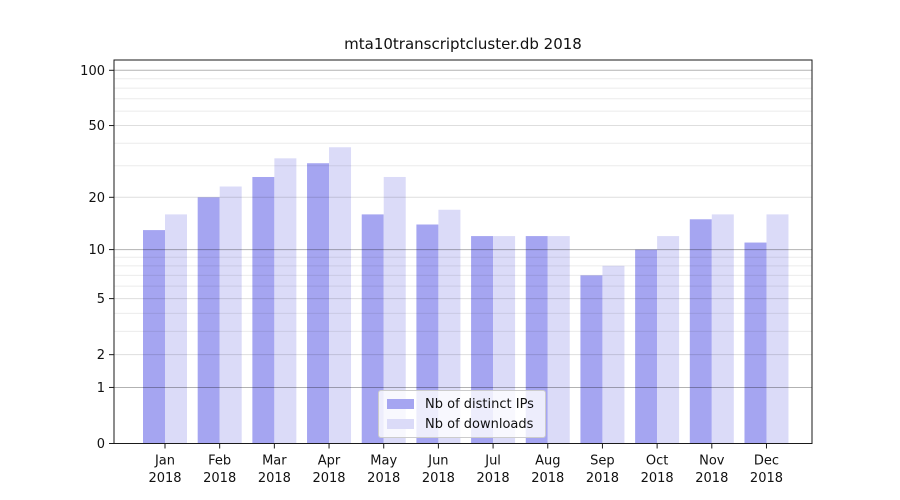 The height and width of the screenshot is (500, 900). What do you see at coordinates (274, 461) in the screenshot?
I see `x-tick-label-month-mar: Mar` at bounding box center [274, 461].